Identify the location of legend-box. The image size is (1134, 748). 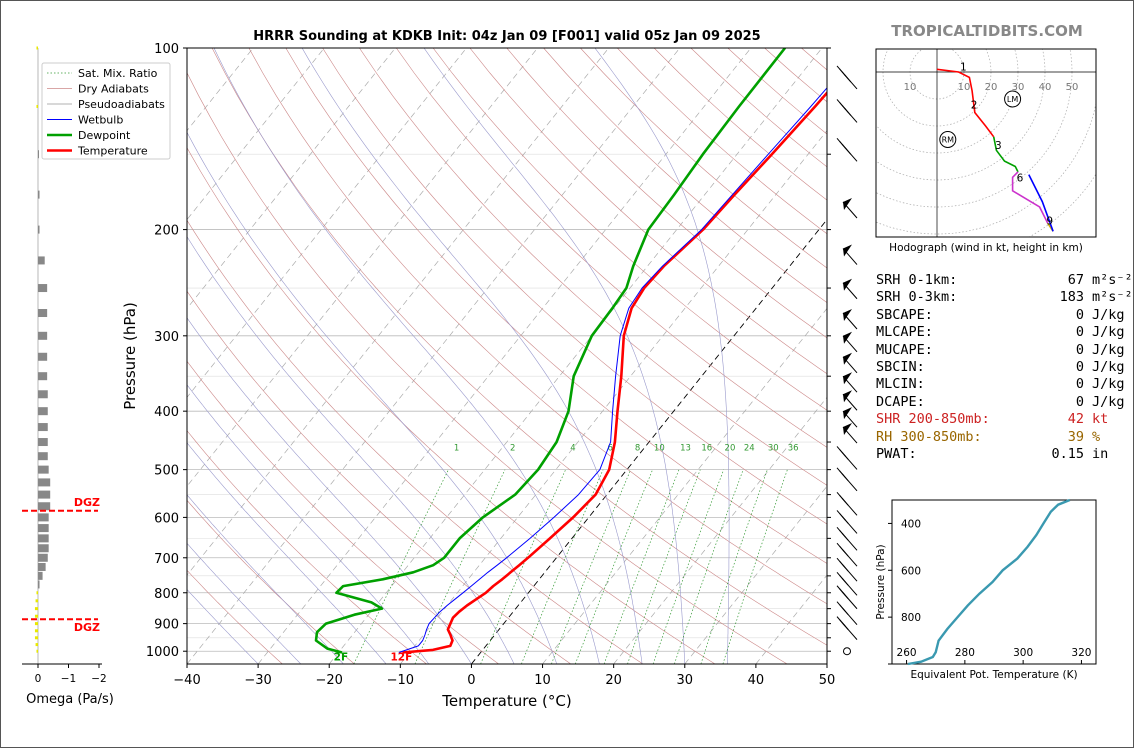
(106, 111).